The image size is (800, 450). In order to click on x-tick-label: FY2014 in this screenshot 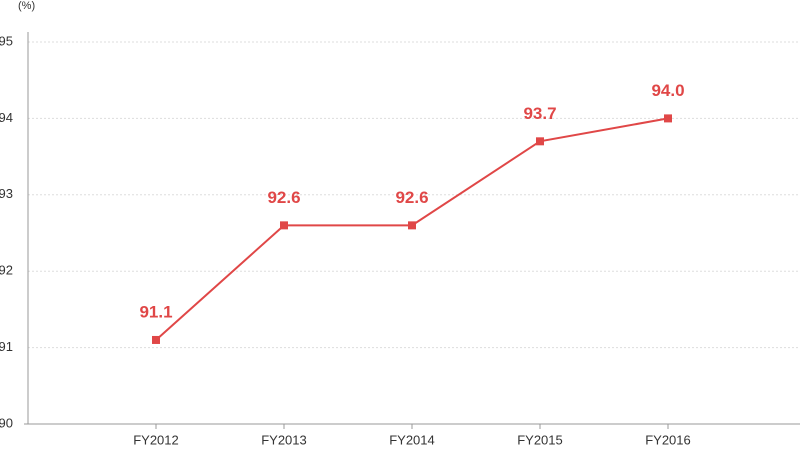, I will do `click(412, 439)`.